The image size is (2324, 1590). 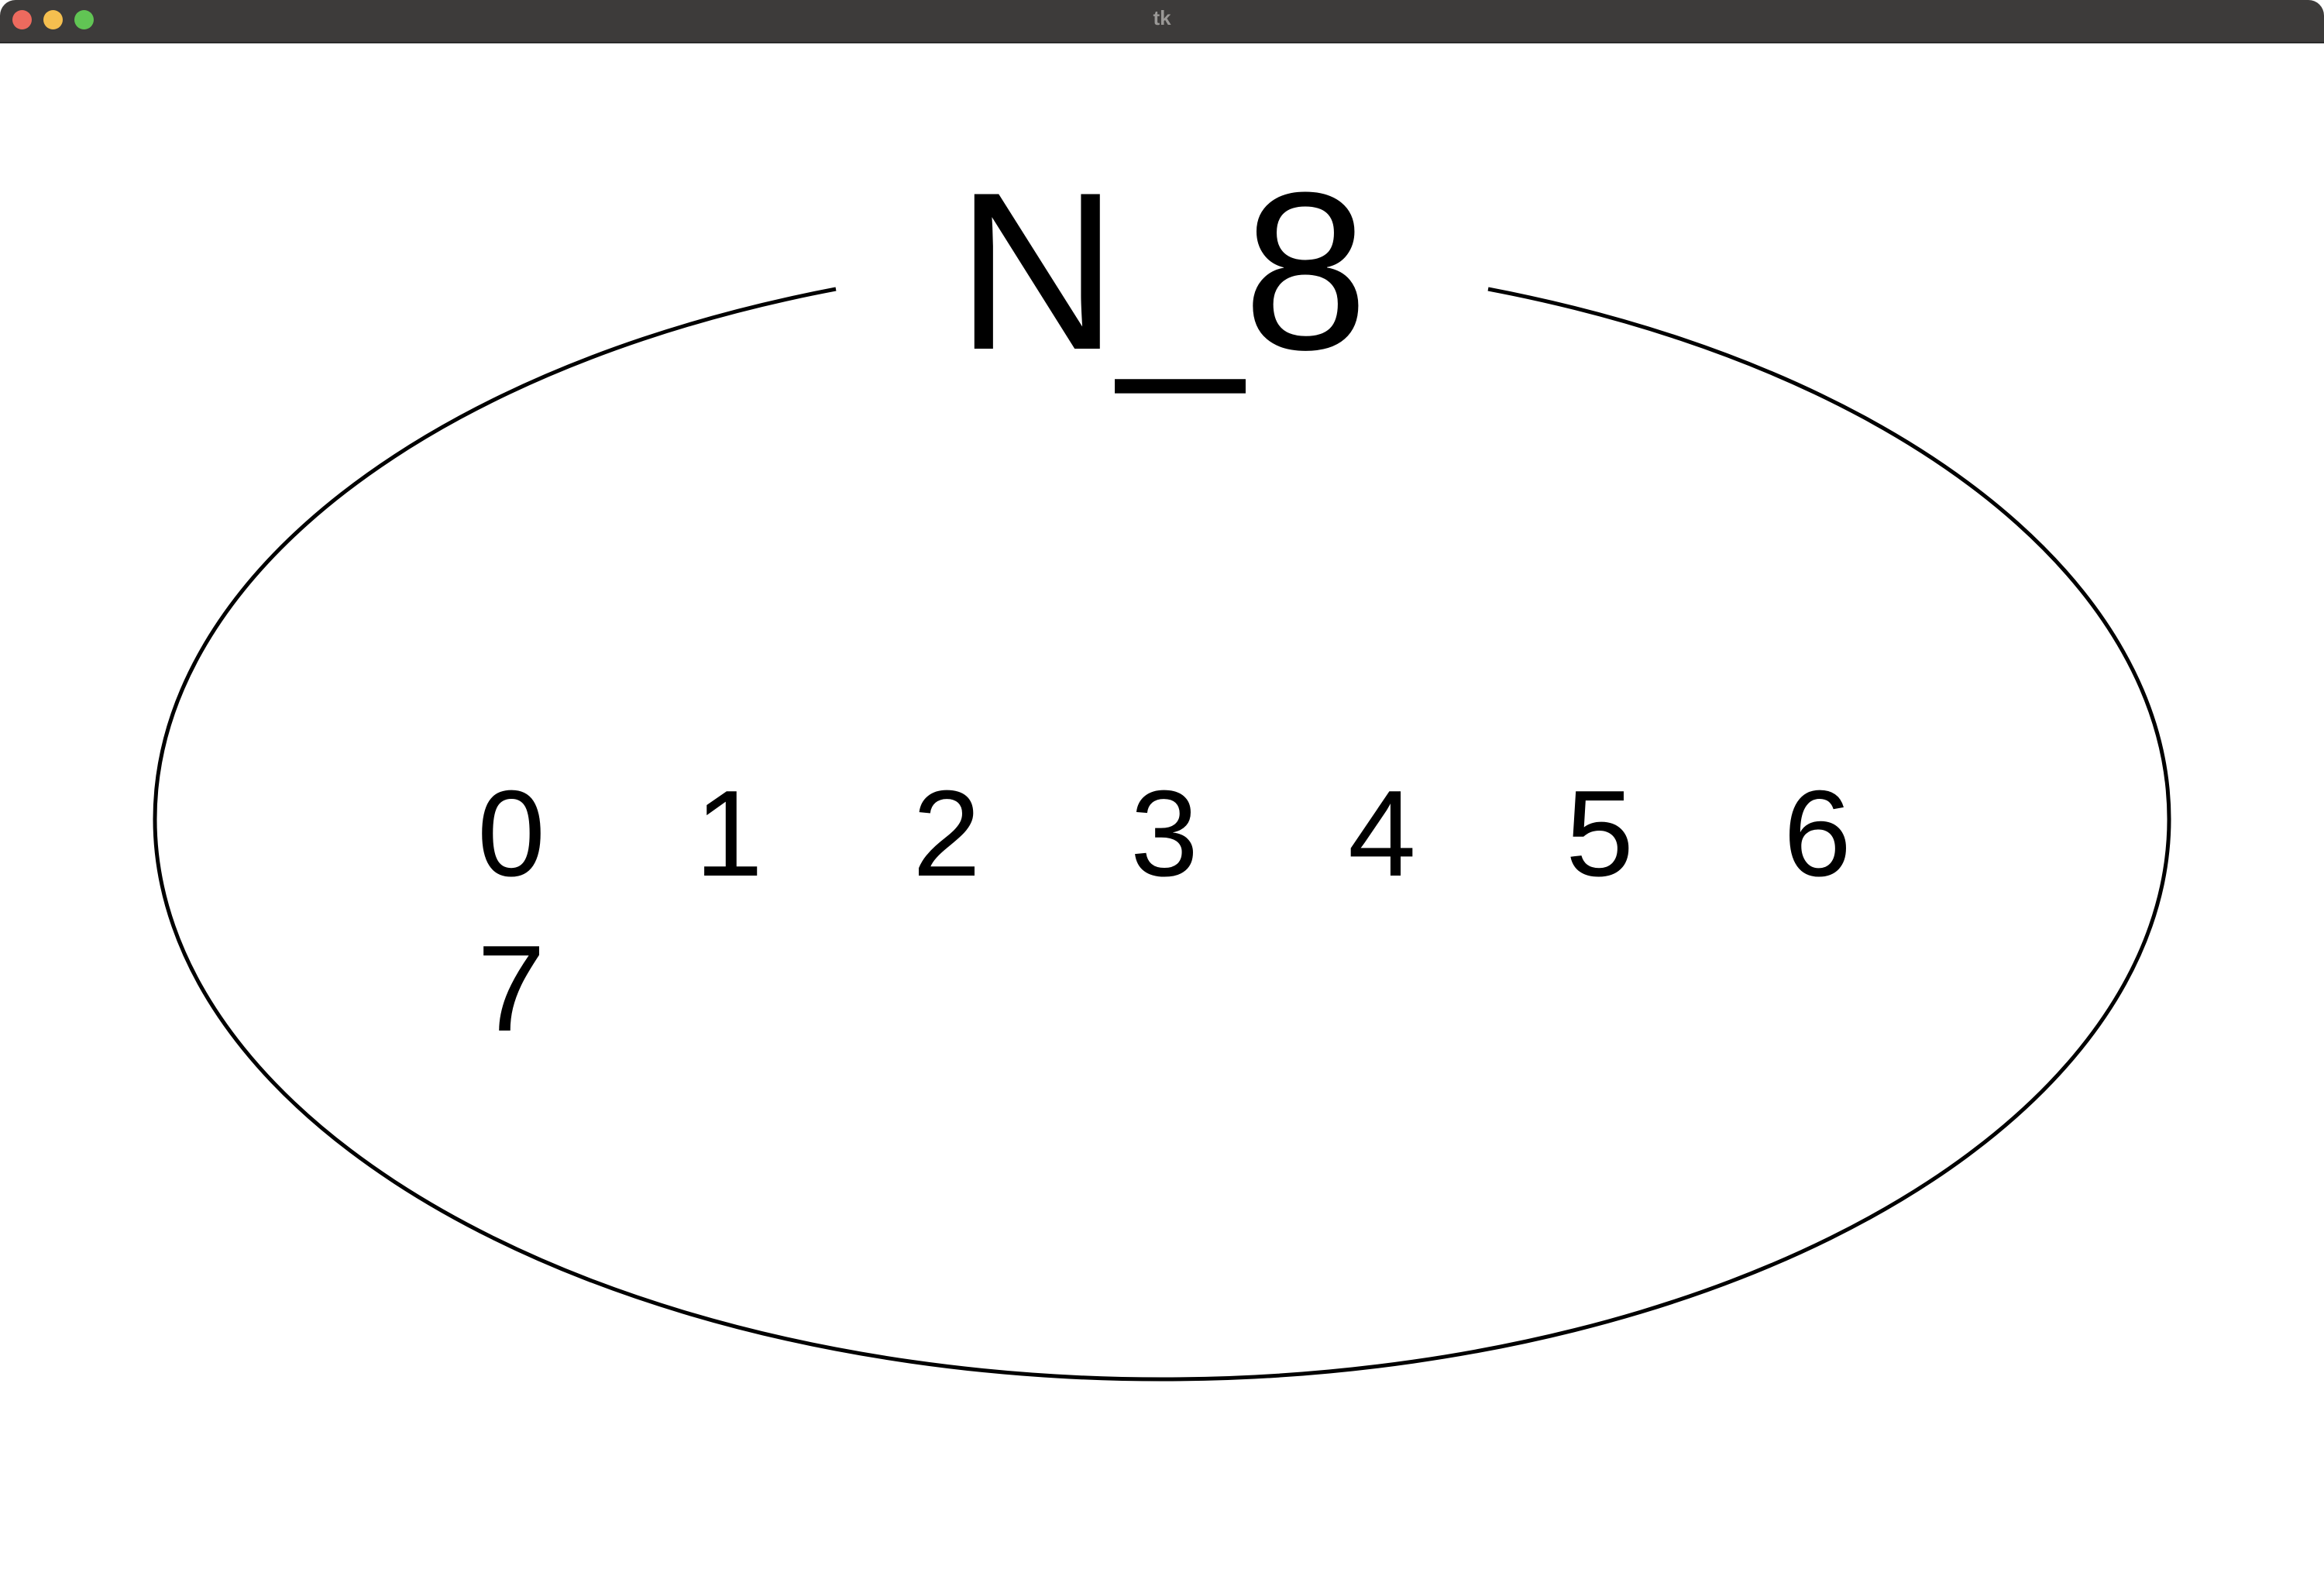 I want to click on title-bar: tk, so click(x=1162, y=21).